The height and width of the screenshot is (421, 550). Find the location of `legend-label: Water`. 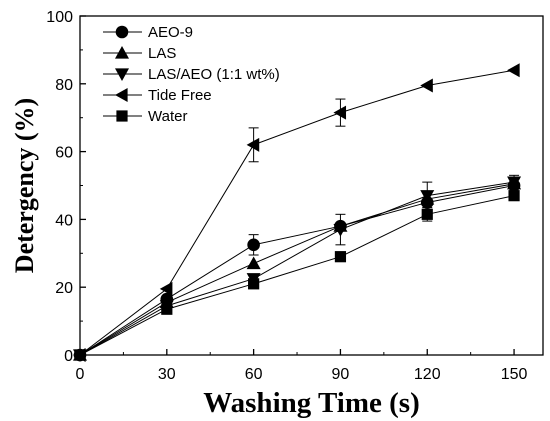

legend-label: Water is located at coordinates (167, 116).